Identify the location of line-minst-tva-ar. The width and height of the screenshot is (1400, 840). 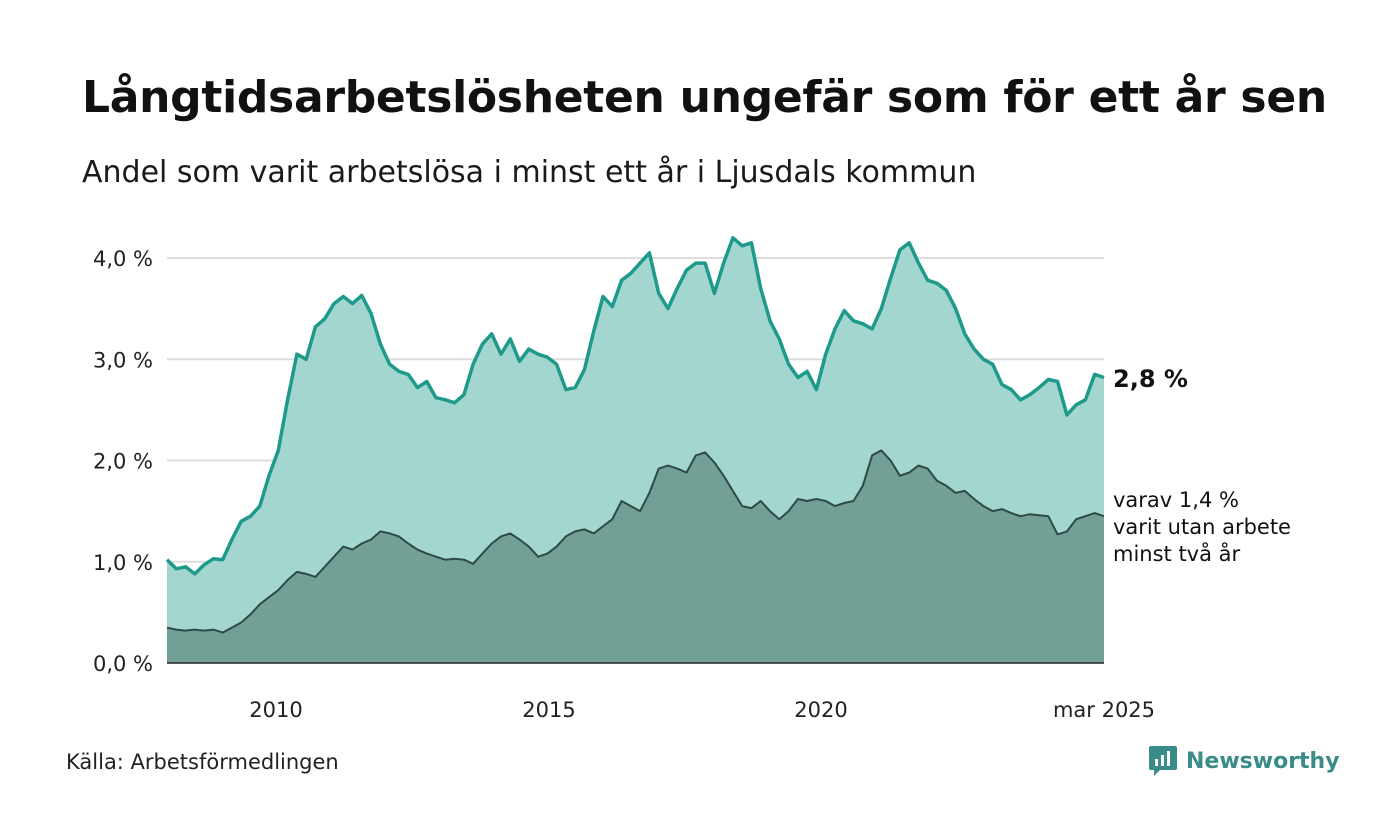
(635, 541).